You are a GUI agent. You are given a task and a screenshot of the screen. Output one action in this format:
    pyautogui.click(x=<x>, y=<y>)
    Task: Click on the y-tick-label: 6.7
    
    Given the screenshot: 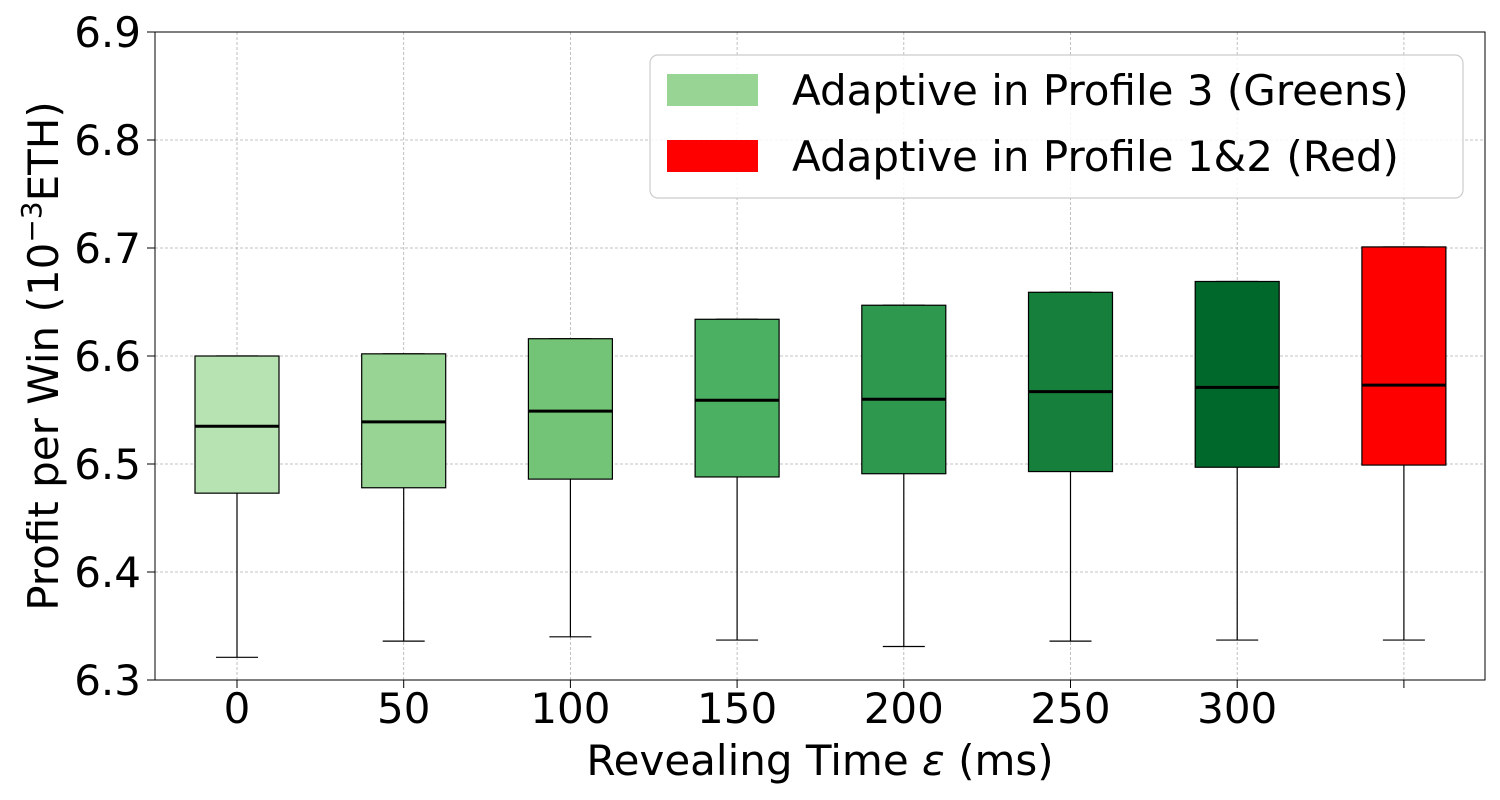 What is the action you would take?
    pyautogui.click(x=107, y=248)
    